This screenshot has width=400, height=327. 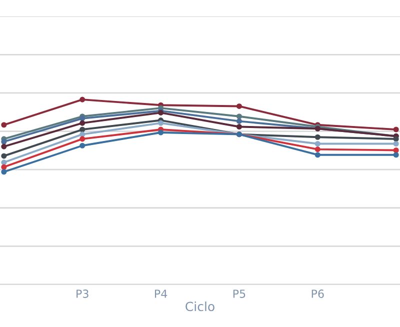 What do you see at coordinates (239, 294) in the screenshot?
I see `x-tick-label: P5` at bounding box center [239, 294].